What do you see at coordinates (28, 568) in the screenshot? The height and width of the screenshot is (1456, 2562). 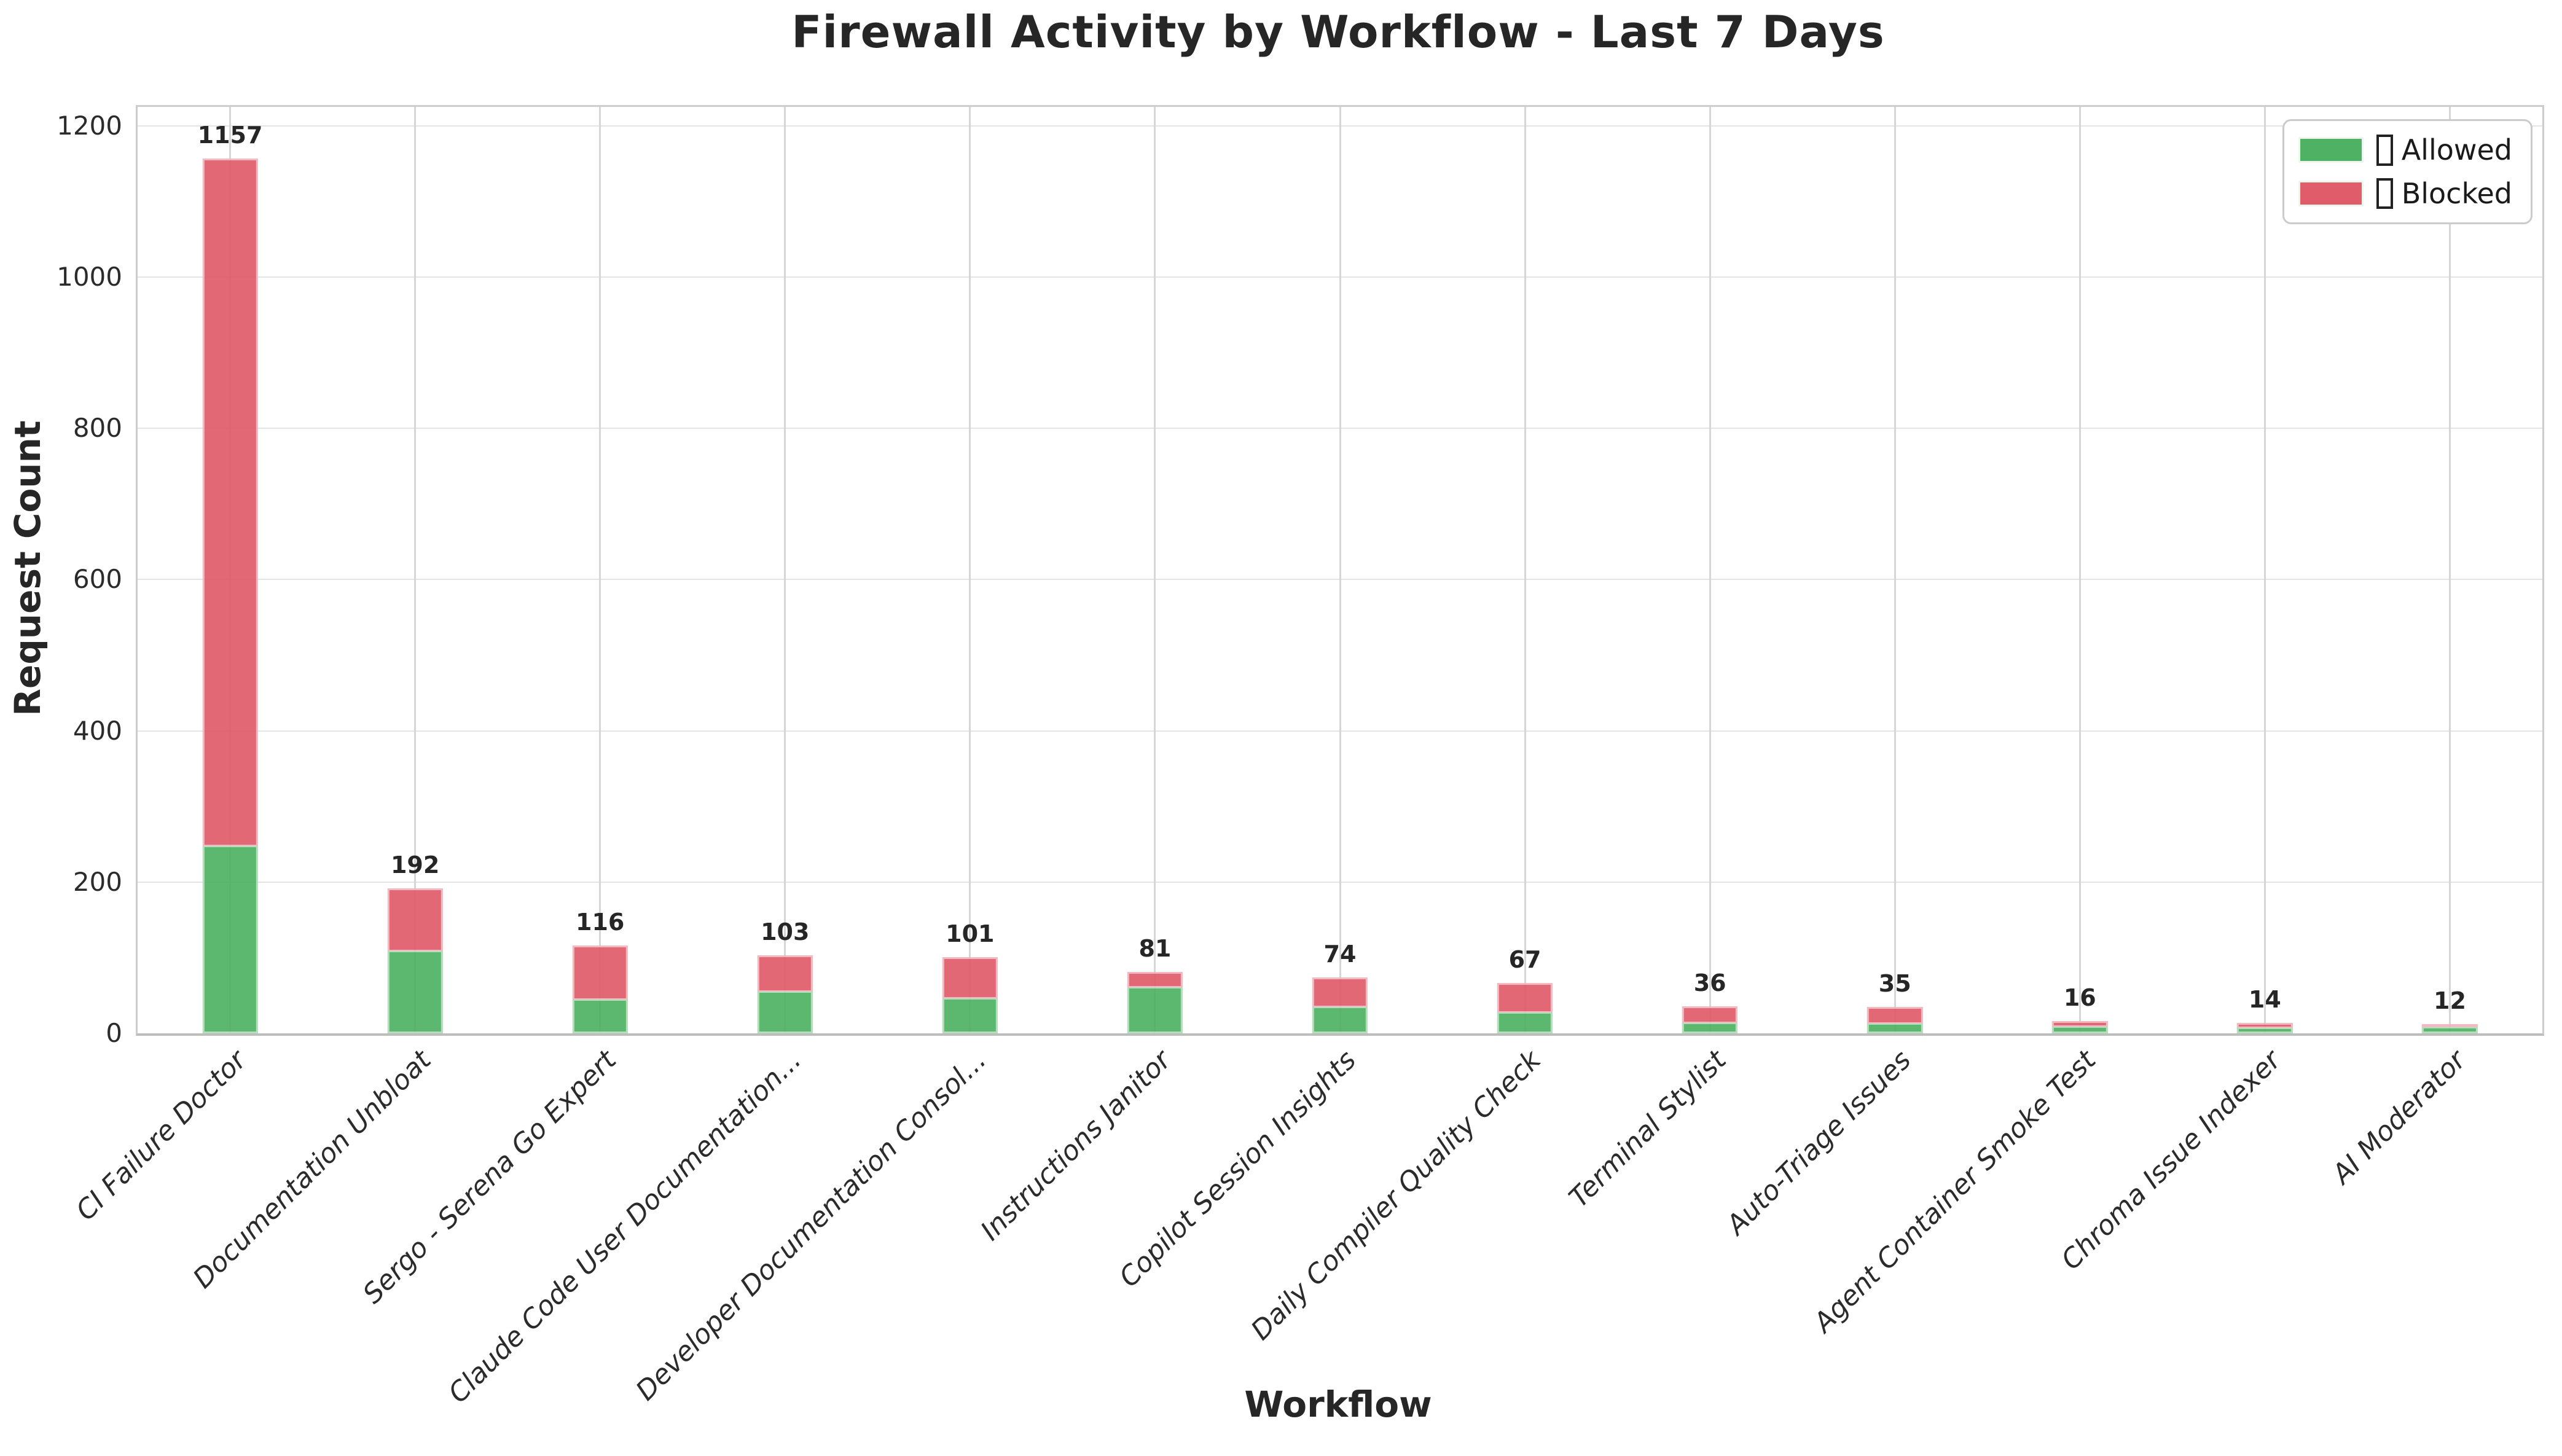 I see `y-axis-label: Request Count` at bounding box center [28, 568].